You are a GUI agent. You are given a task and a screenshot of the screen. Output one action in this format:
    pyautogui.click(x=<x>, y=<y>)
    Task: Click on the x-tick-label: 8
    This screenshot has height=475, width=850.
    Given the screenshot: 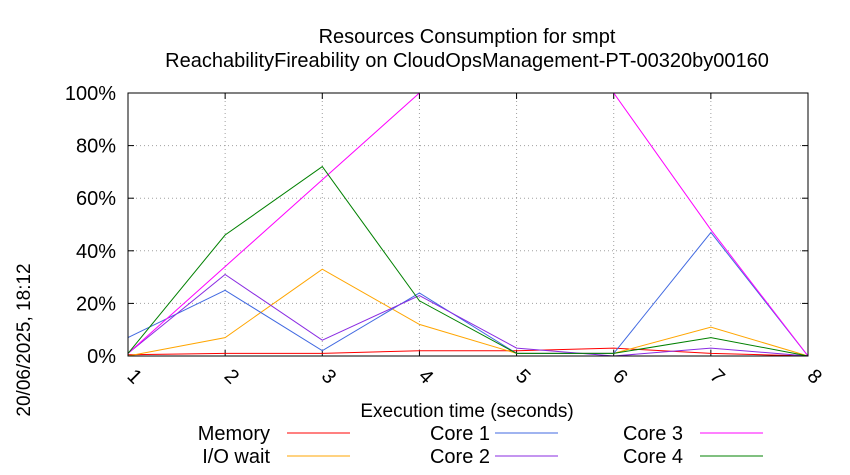 What is the action you would take?
    pyautogui.click(x=814, y=376)
    